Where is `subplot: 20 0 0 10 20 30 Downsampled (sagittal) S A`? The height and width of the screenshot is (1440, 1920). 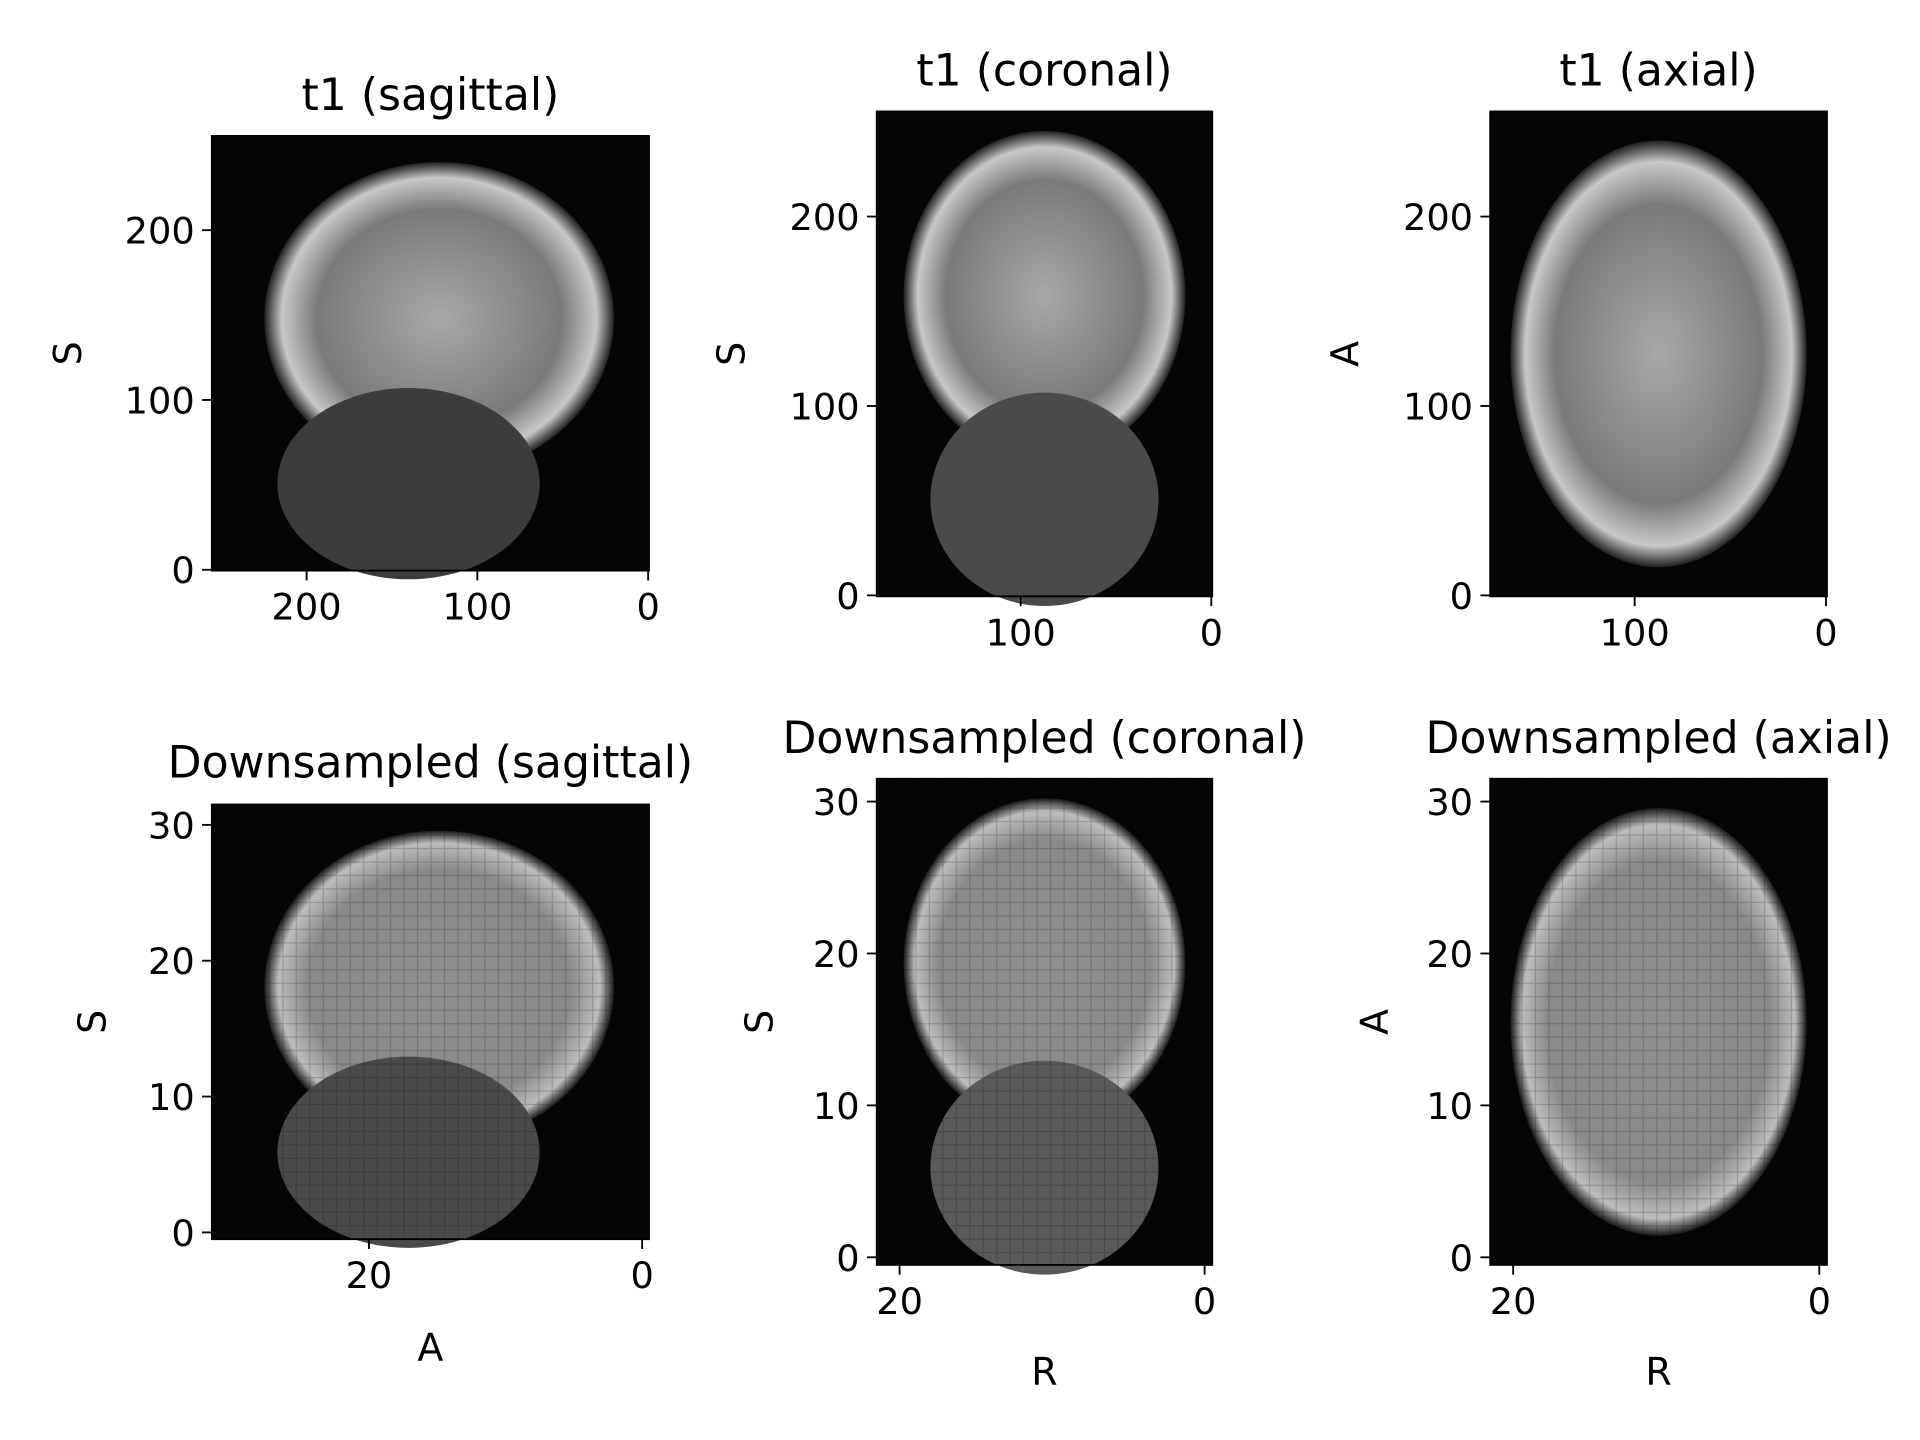 subplot: 20 0 0 10 20 30 Downsampled (sagittal) S A is located at coordinates (381, 1054).